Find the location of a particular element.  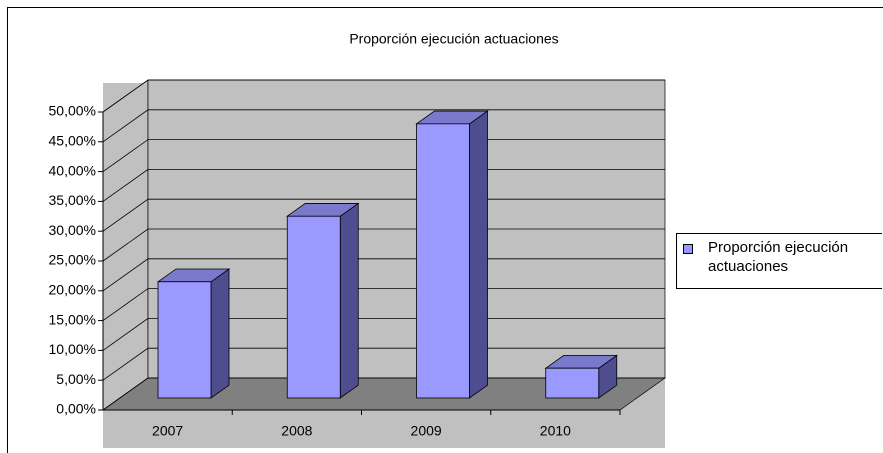

y-tick-label: 35,00% is located at coordinates (72, 200).